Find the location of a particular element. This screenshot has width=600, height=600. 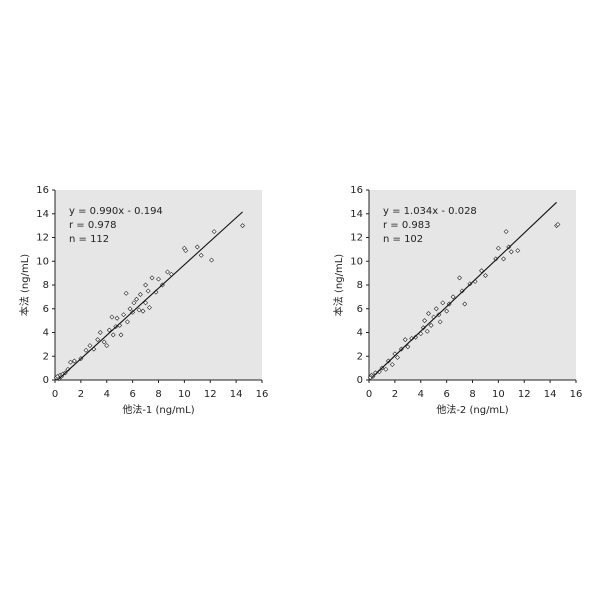

annotation: r = 0.978 is located at coordinates (92, 225).